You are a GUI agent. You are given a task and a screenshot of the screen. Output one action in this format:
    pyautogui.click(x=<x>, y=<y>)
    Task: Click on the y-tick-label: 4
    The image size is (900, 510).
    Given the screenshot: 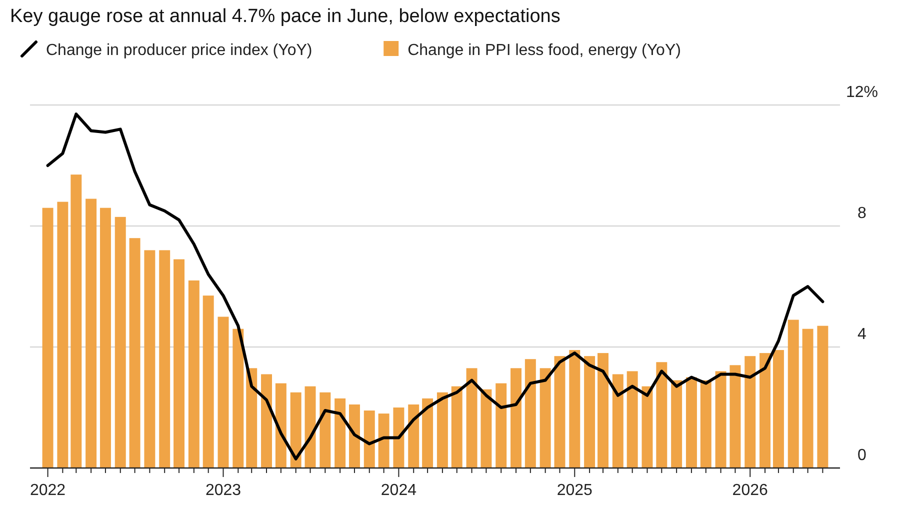 What is the action you would take?
    pyautogui.click(x=862, y=334)
    